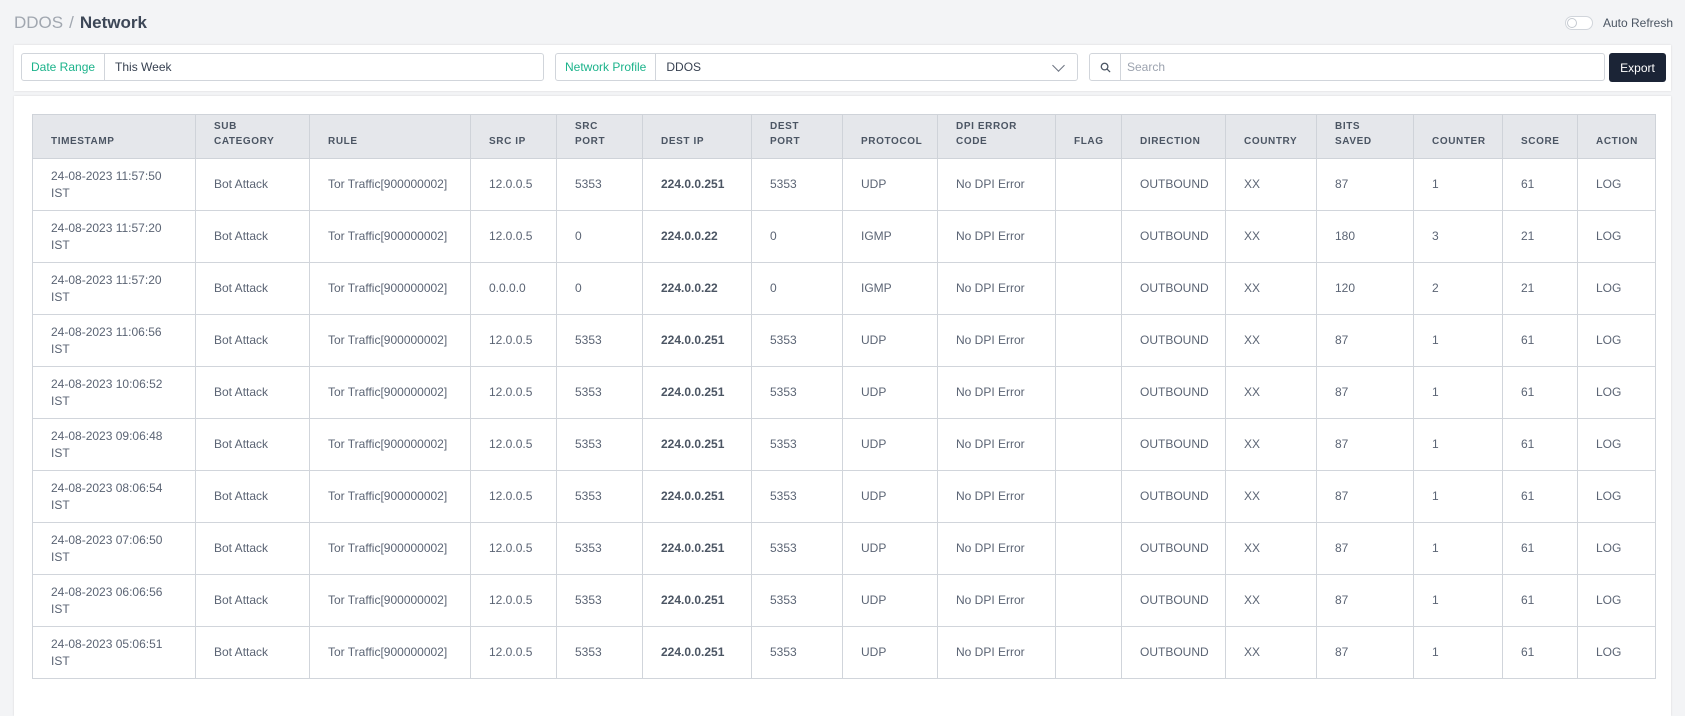 The height and width of the screenshot is (716, 1685). Describe the element at coordinates (1362, 67) in the screenshot. I see `search-input` at that location.